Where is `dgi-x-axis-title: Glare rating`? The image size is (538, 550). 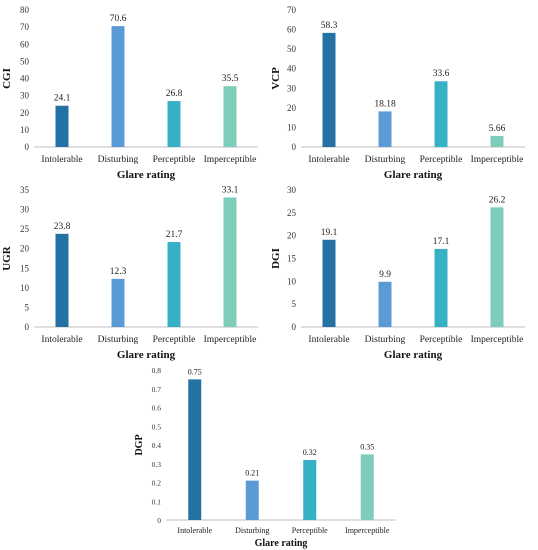 dgi-x-axis-title: Glare rating is located at coordinates (413, 355).